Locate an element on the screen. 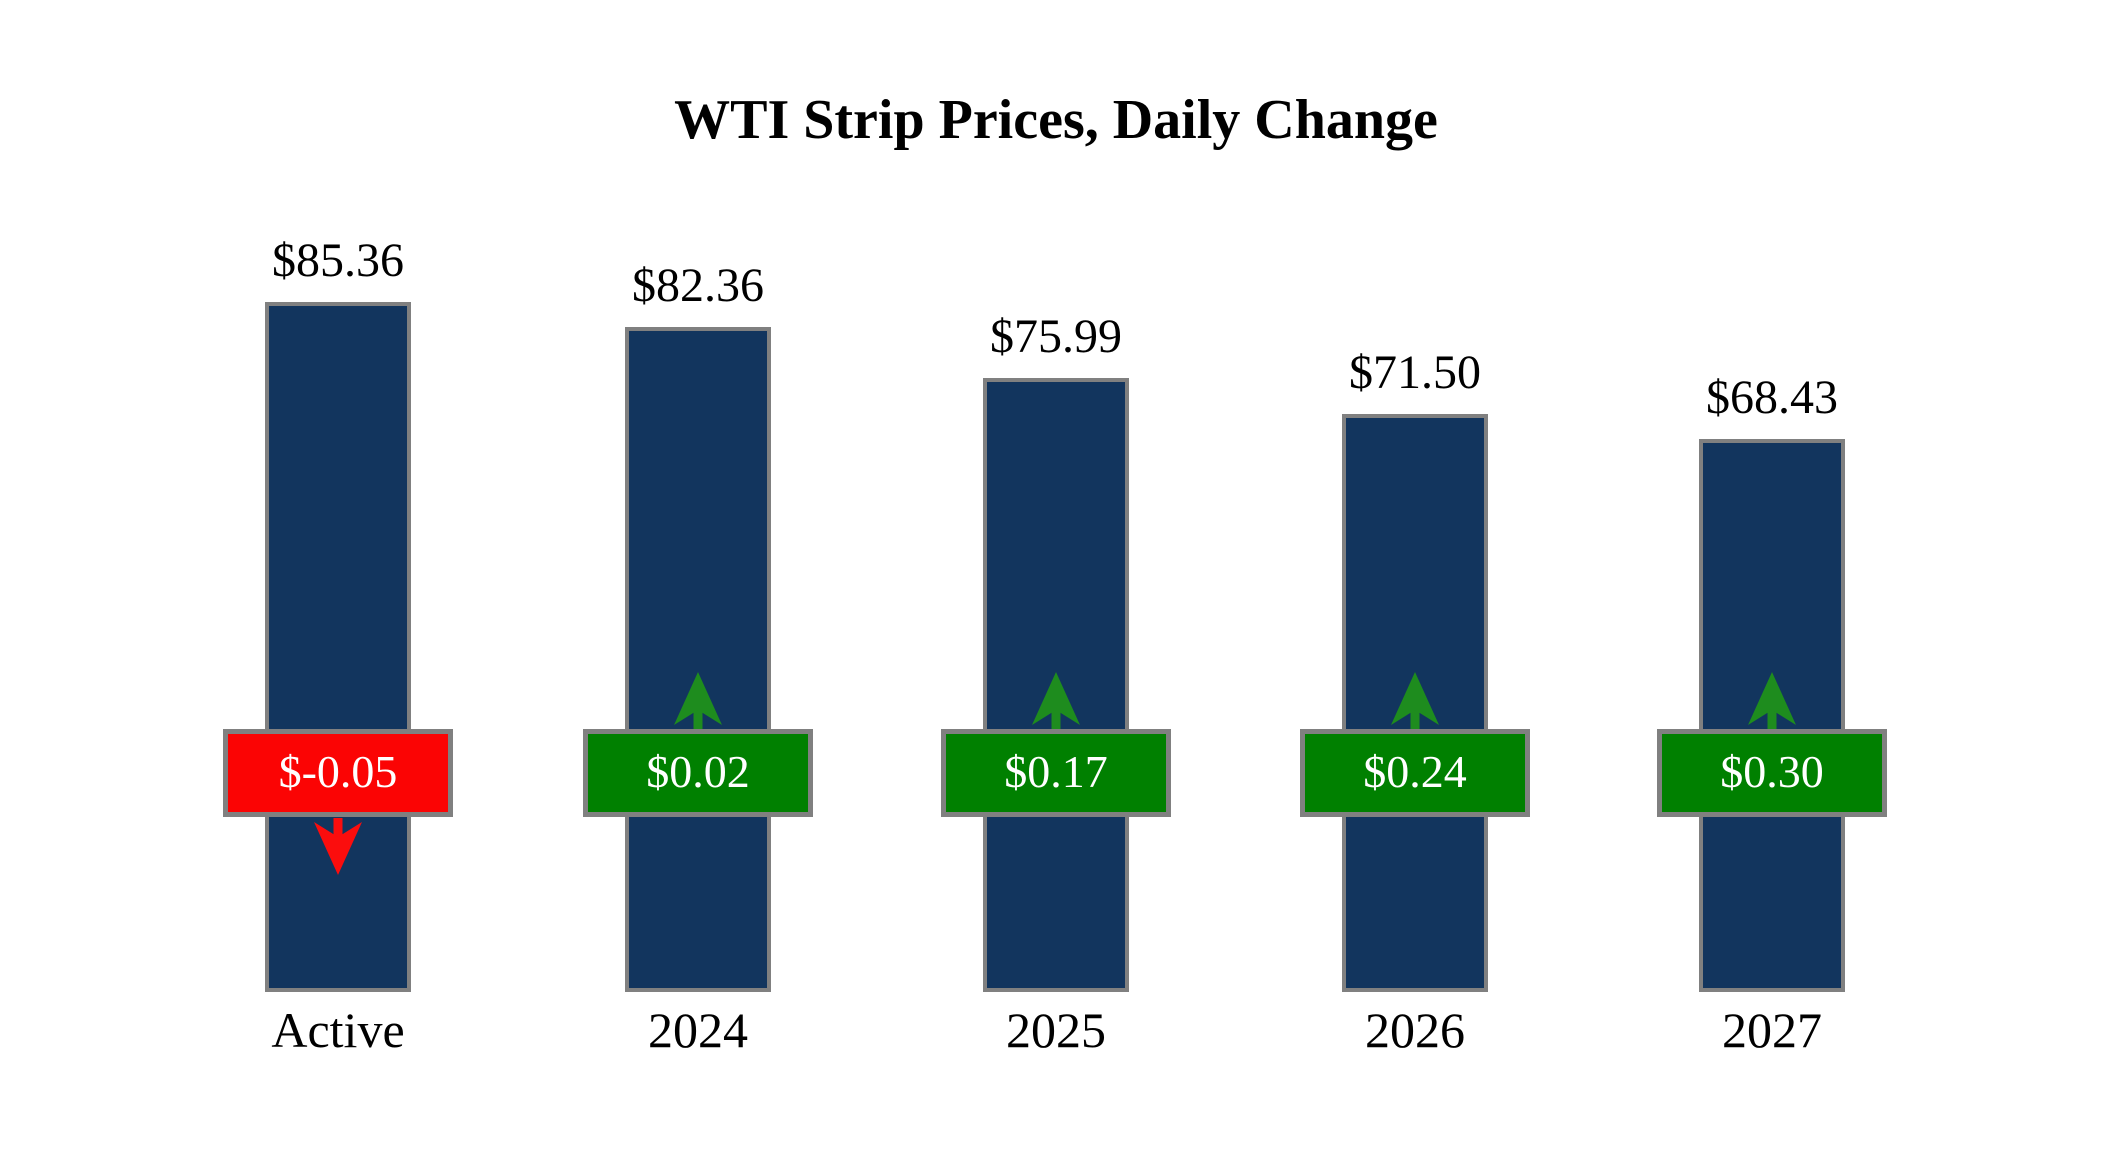 The height and width of the screenshot is (1152, 2112). change-badge: $0.17 is located at coordinates (1056, 773).